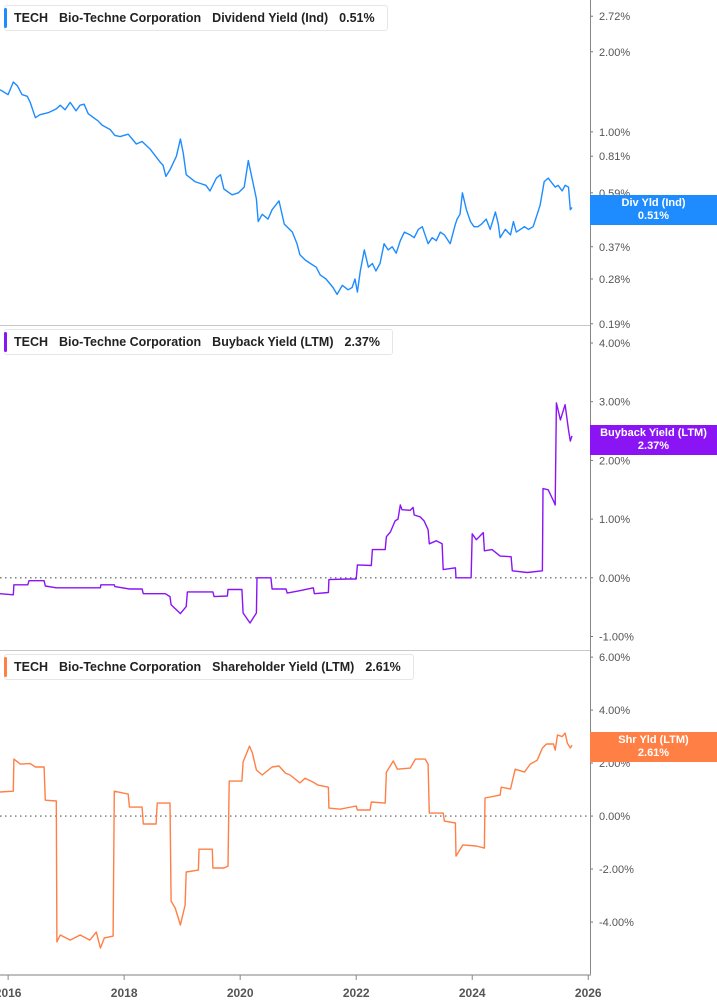  I want to click on y-tick-label: 0.19%, so click(614, 325).